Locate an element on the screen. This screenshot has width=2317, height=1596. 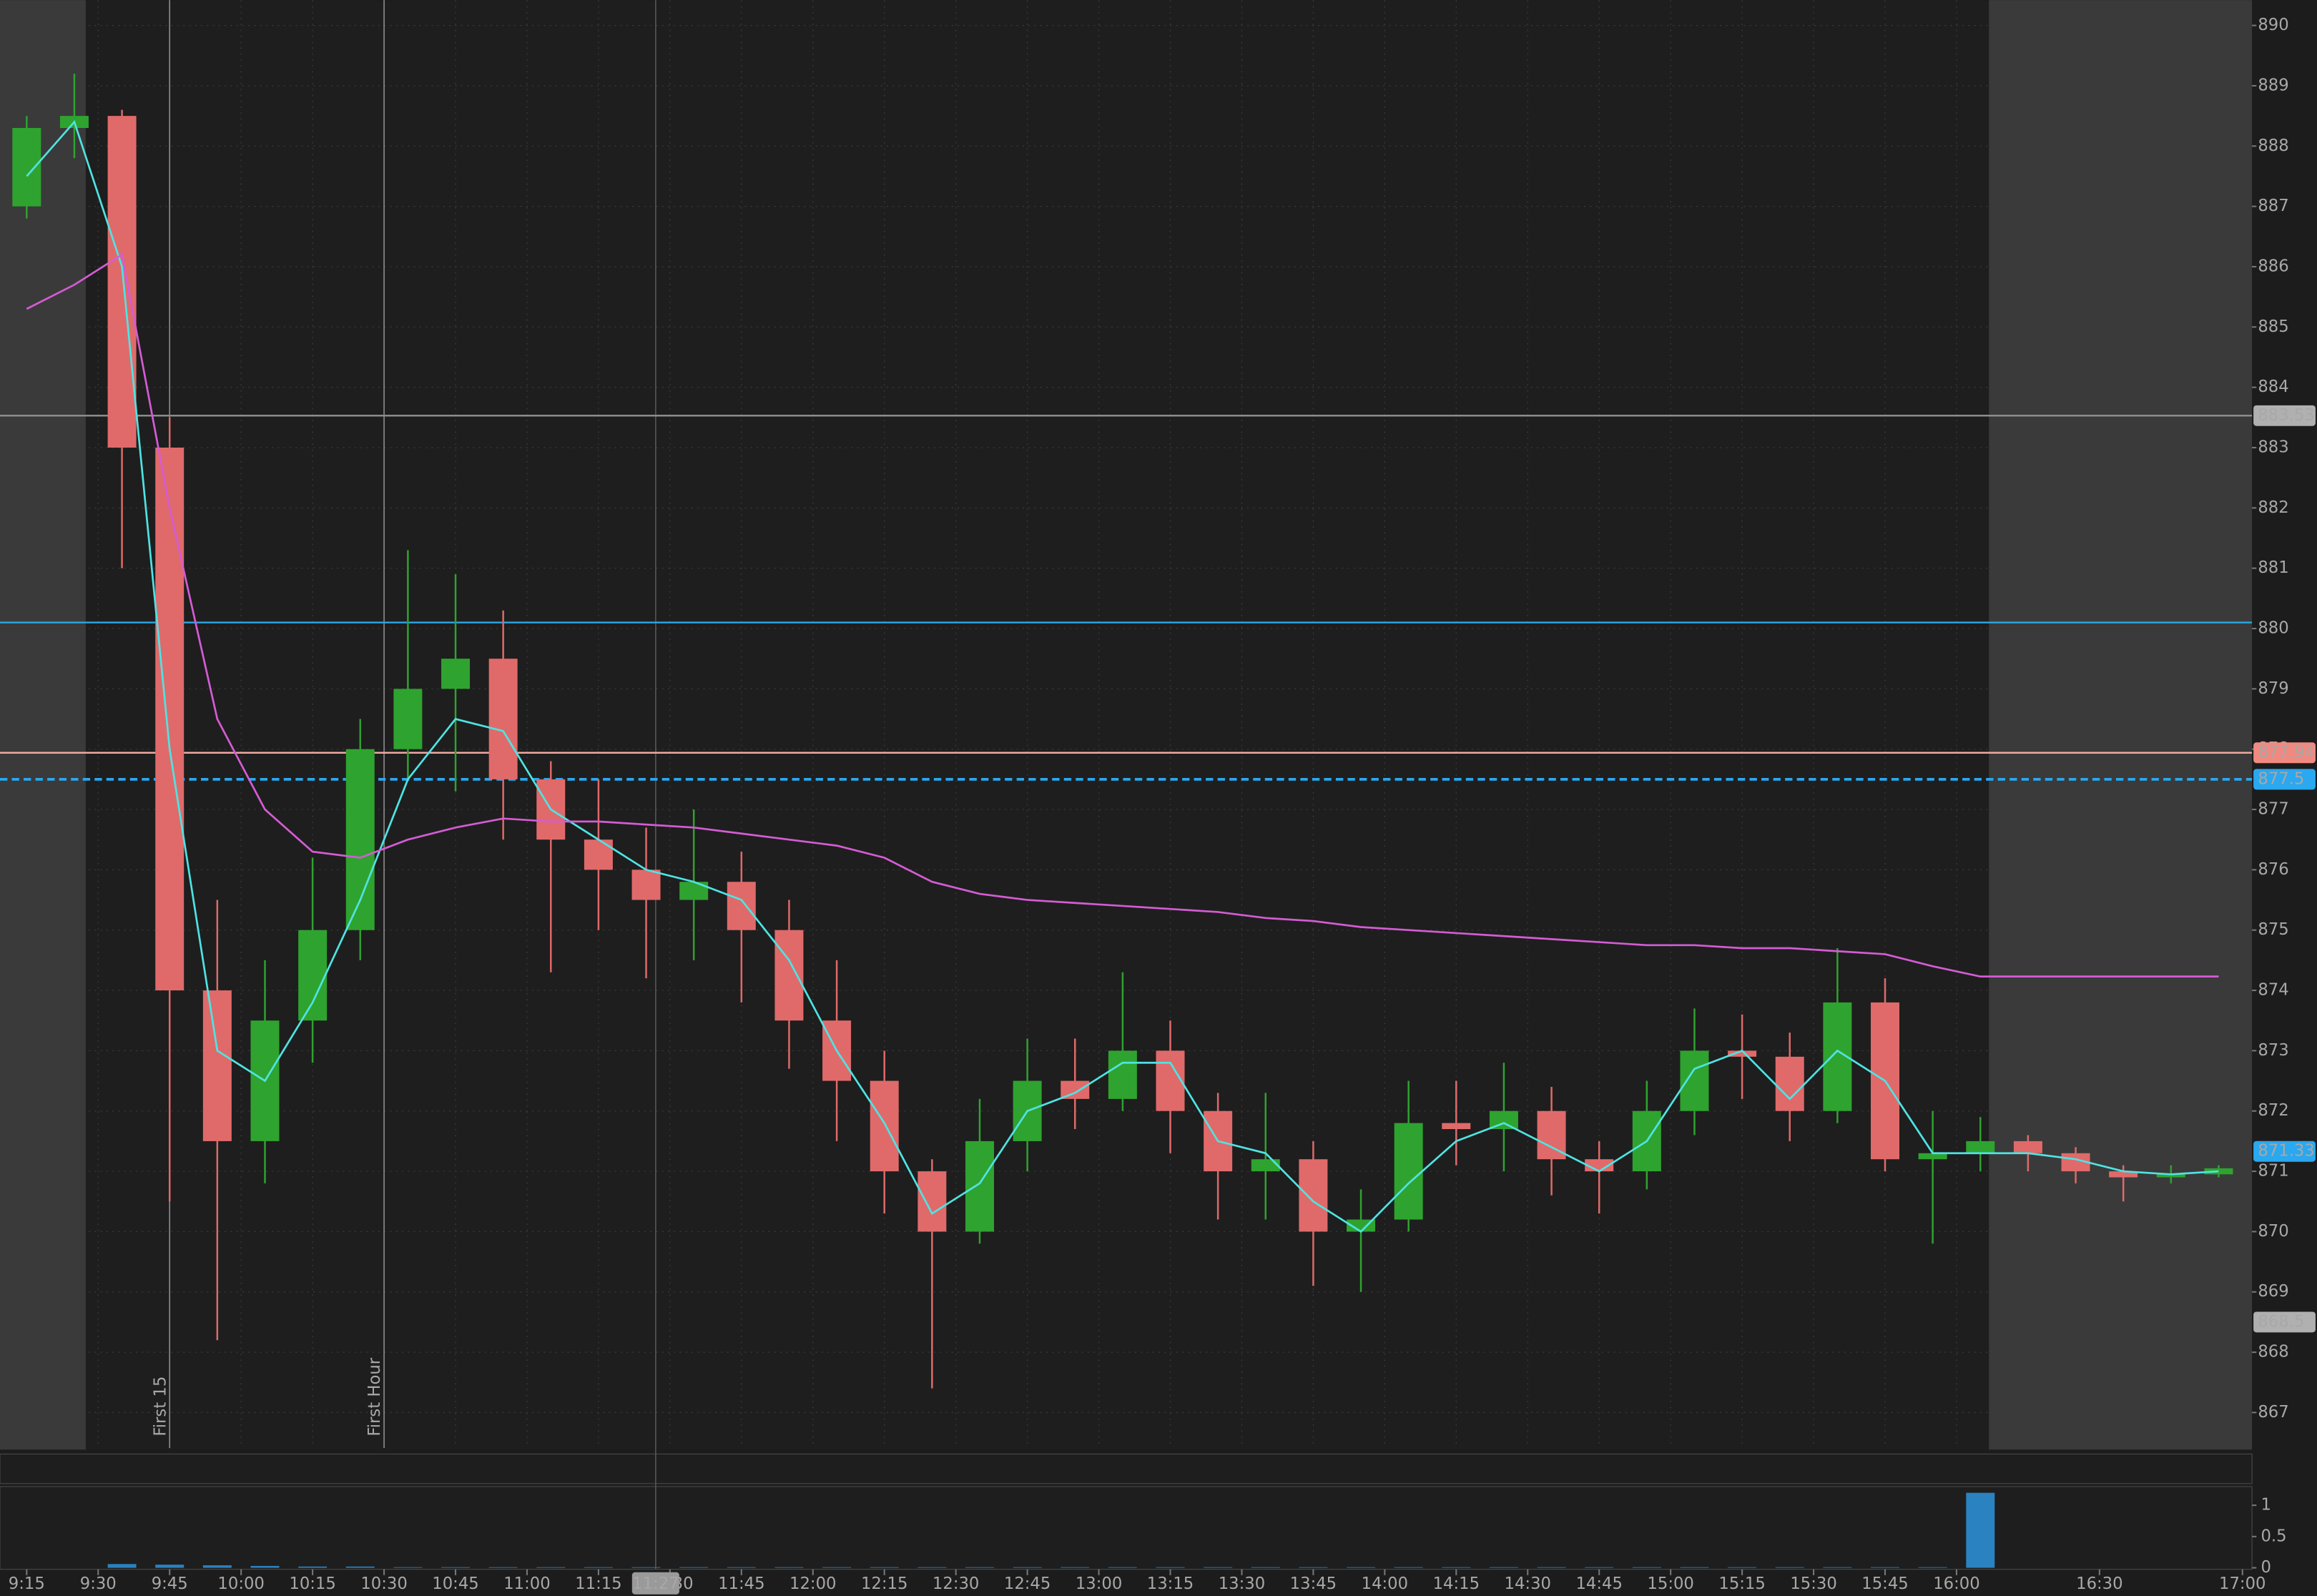
indicator-panel is located at coordinates (1126, 1468).